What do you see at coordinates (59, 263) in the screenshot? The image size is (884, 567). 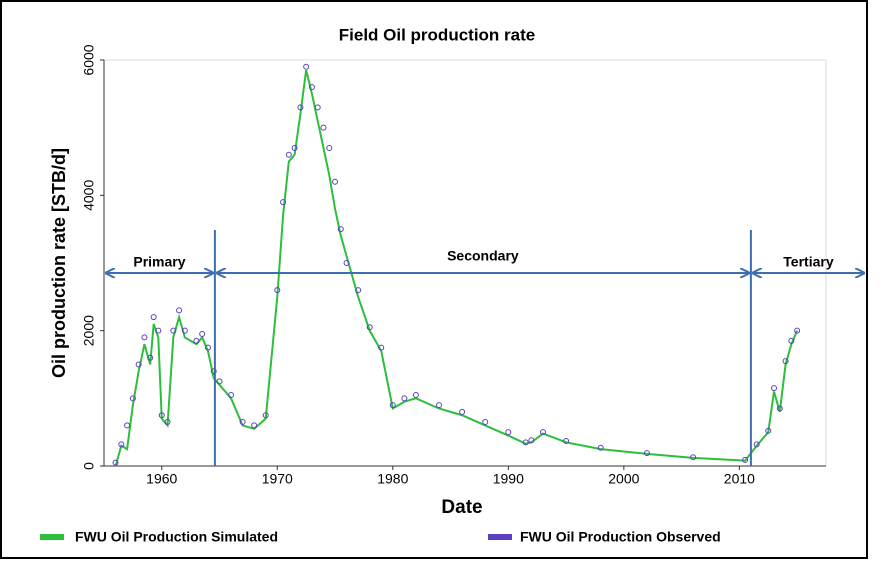 I see `y-axis-label: Oil production rate [STB/d]` at bounding box center [59, 263].